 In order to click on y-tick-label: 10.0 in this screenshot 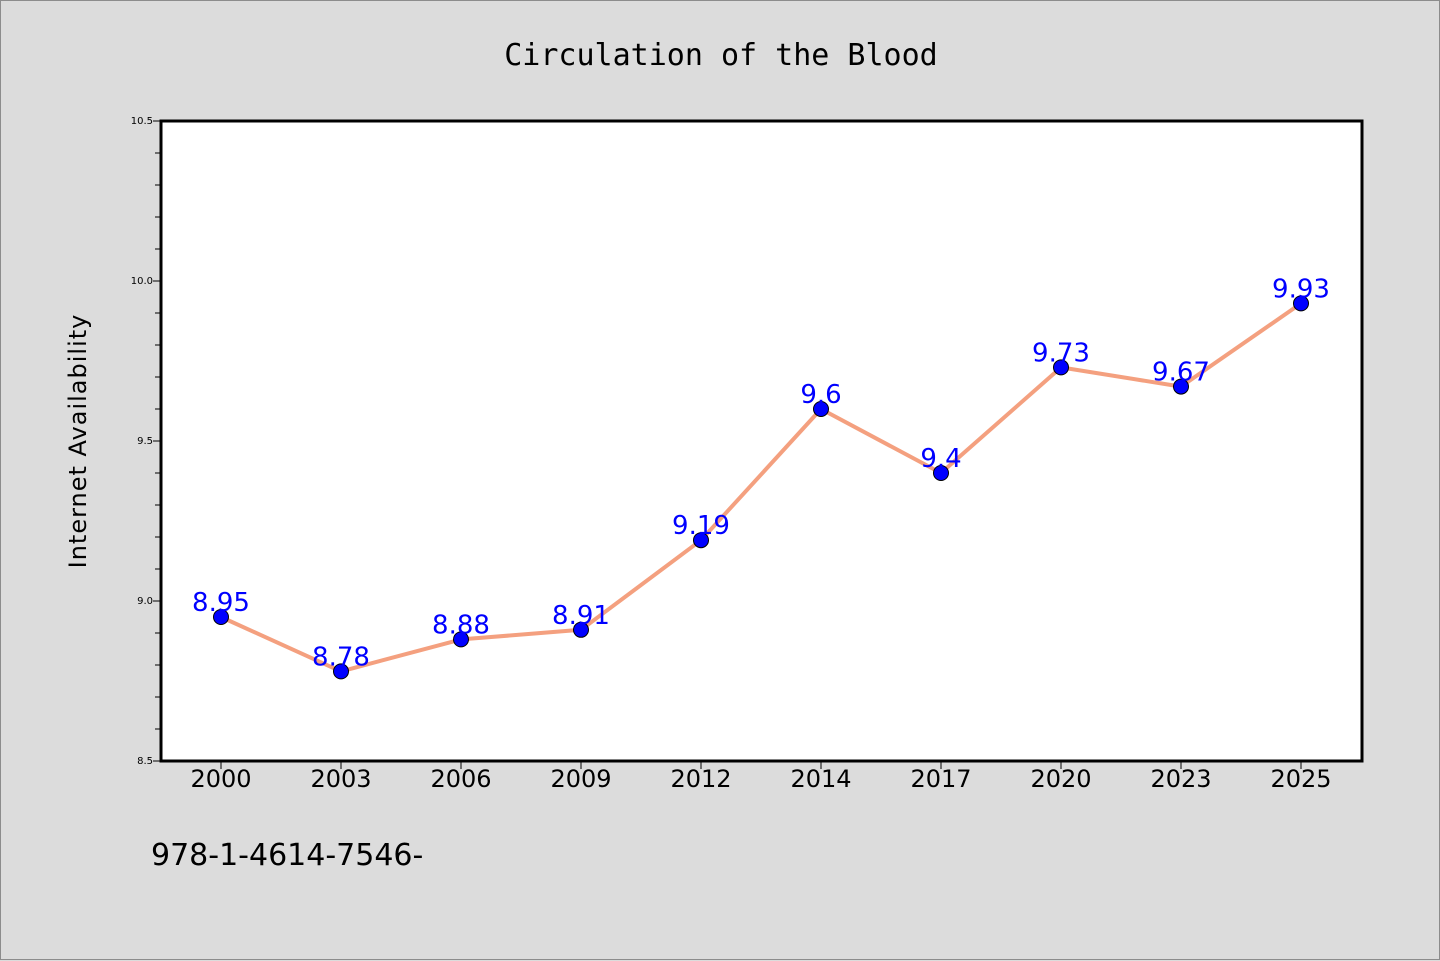, I will do `click(142, 281)`.